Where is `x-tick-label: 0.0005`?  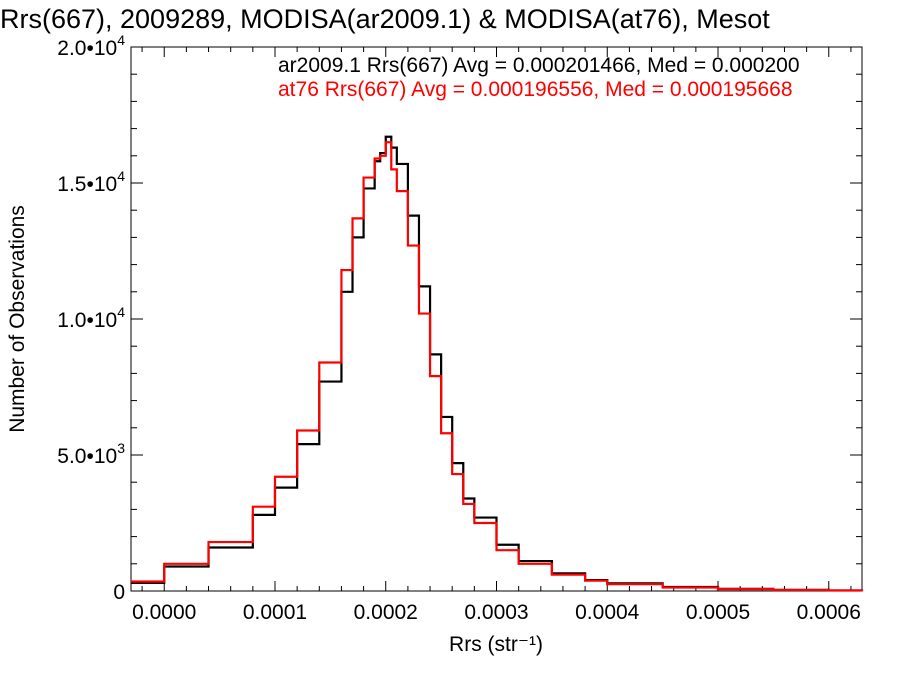
x-tick-label: 0.0005 is located at coordinates (718, 612).